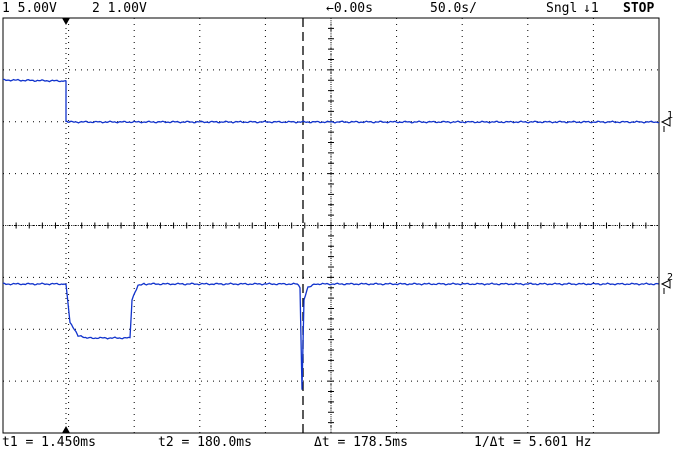  What do you see at coordinates (670, 115) in the screenshot?
I see `channel-marker-label: 1` at bounding box center [670, 115].